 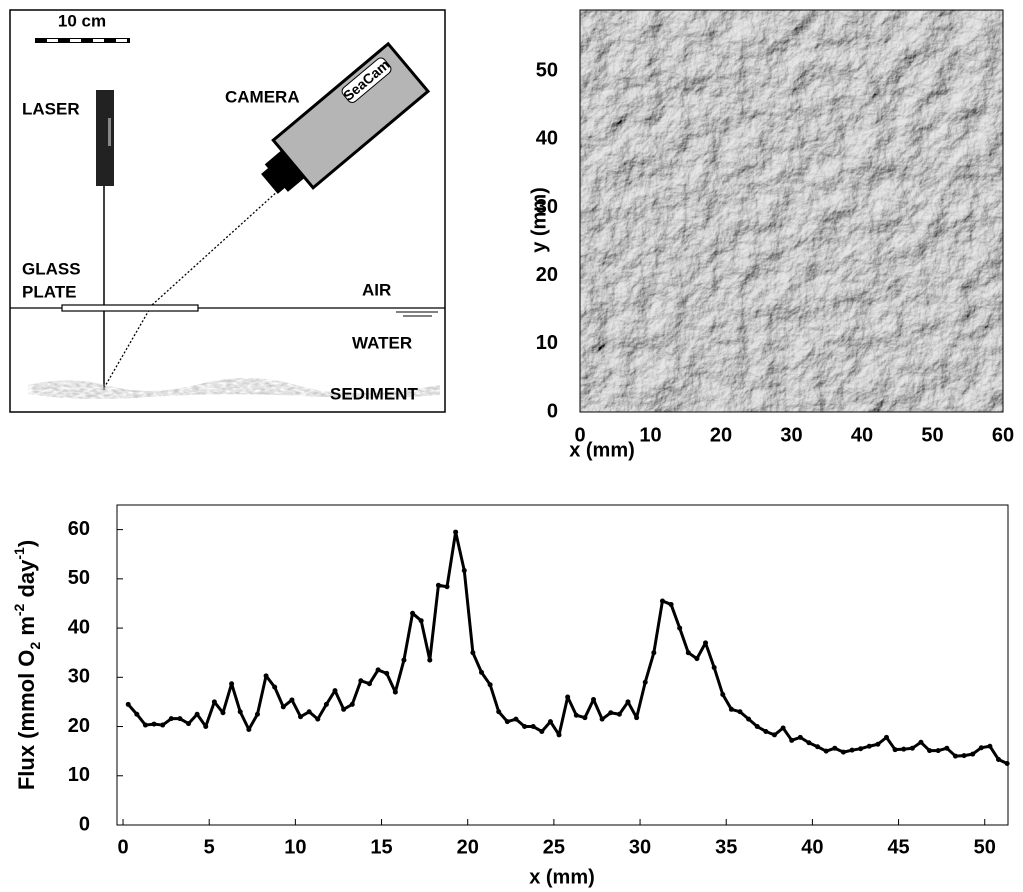 I want to click on air-label: AIR, so click(x=376, y=289).